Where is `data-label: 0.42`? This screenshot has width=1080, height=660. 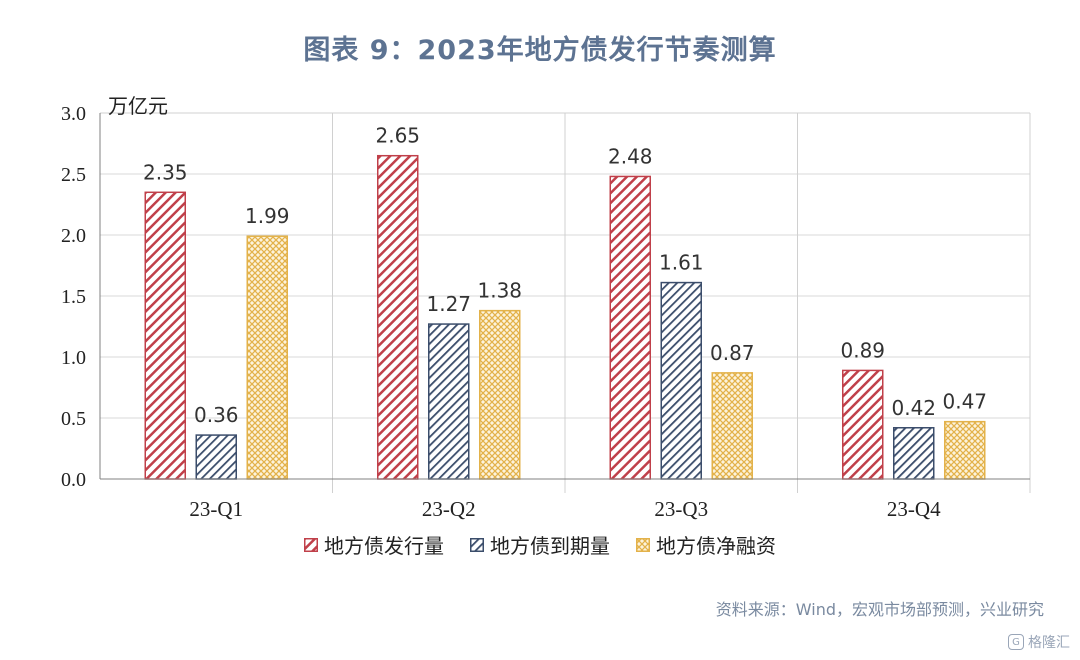
data-label: 0.42 is located at coordinates (913, 408).